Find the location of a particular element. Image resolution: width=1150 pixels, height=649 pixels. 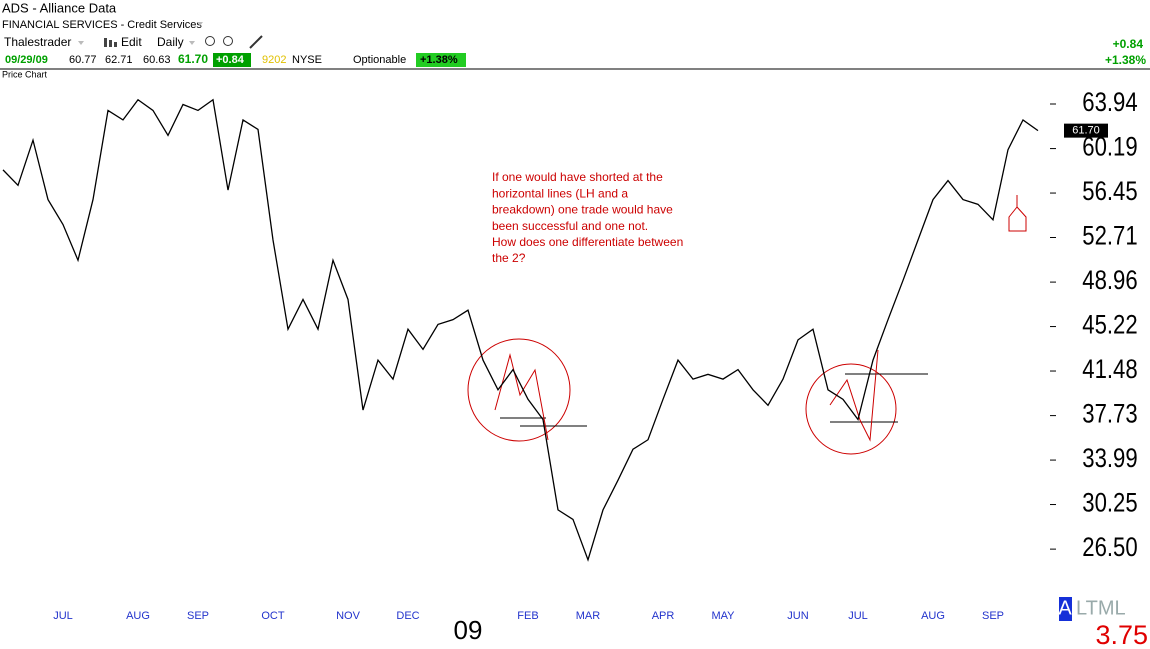

indicator-letter: A is located at coordinates (1065, 608).